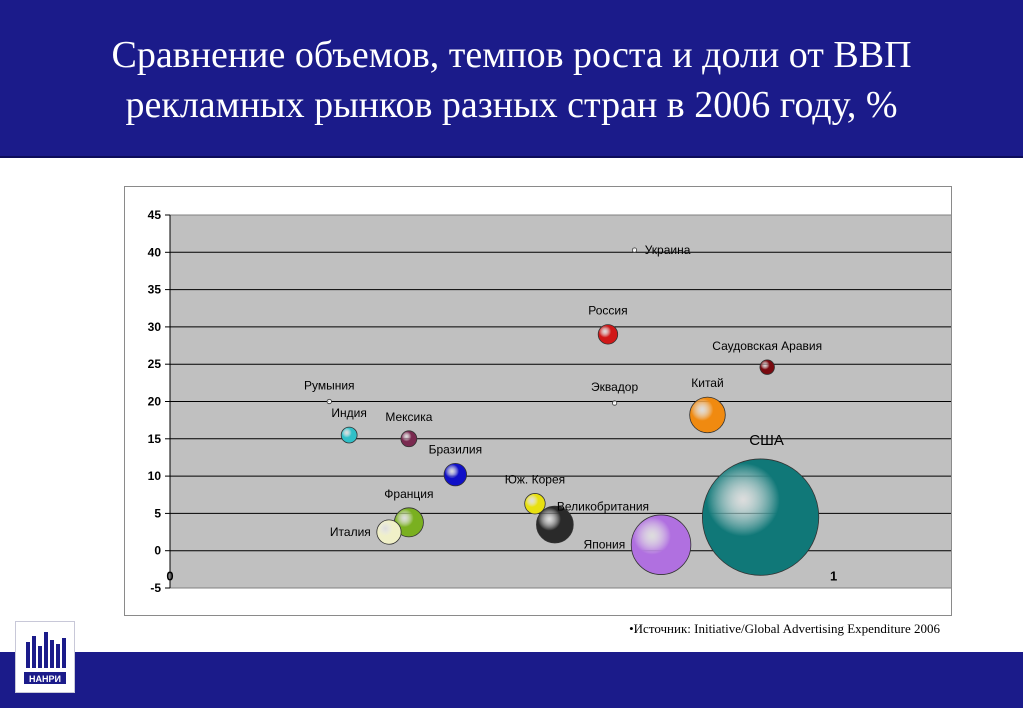  What do you see at coordinates (155, 327) in the screenshot?
I see `y-tick-label: 30` at bounding box center [155, 327].